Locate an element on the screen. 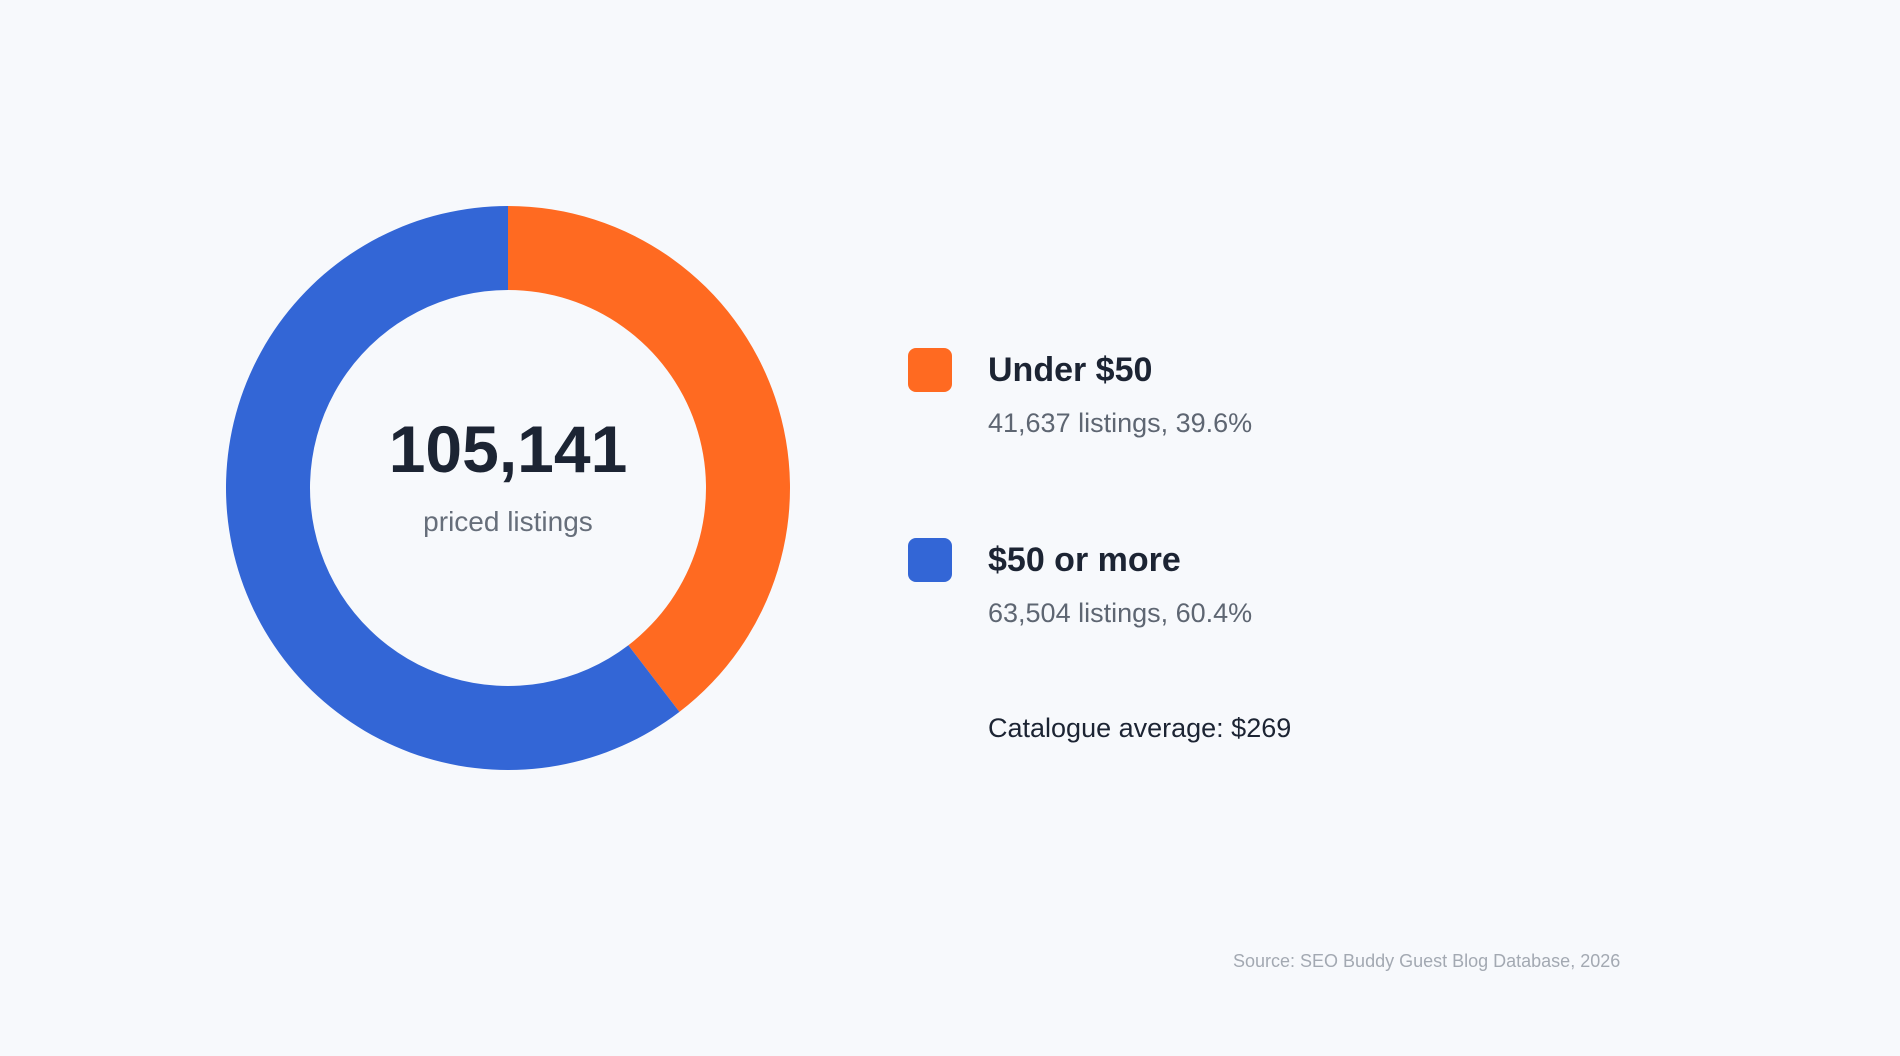 This screenshot has width=1900, height=1056. catalogue-average-note: Catalogue average: $269 is located at coordinates (1140, 728).